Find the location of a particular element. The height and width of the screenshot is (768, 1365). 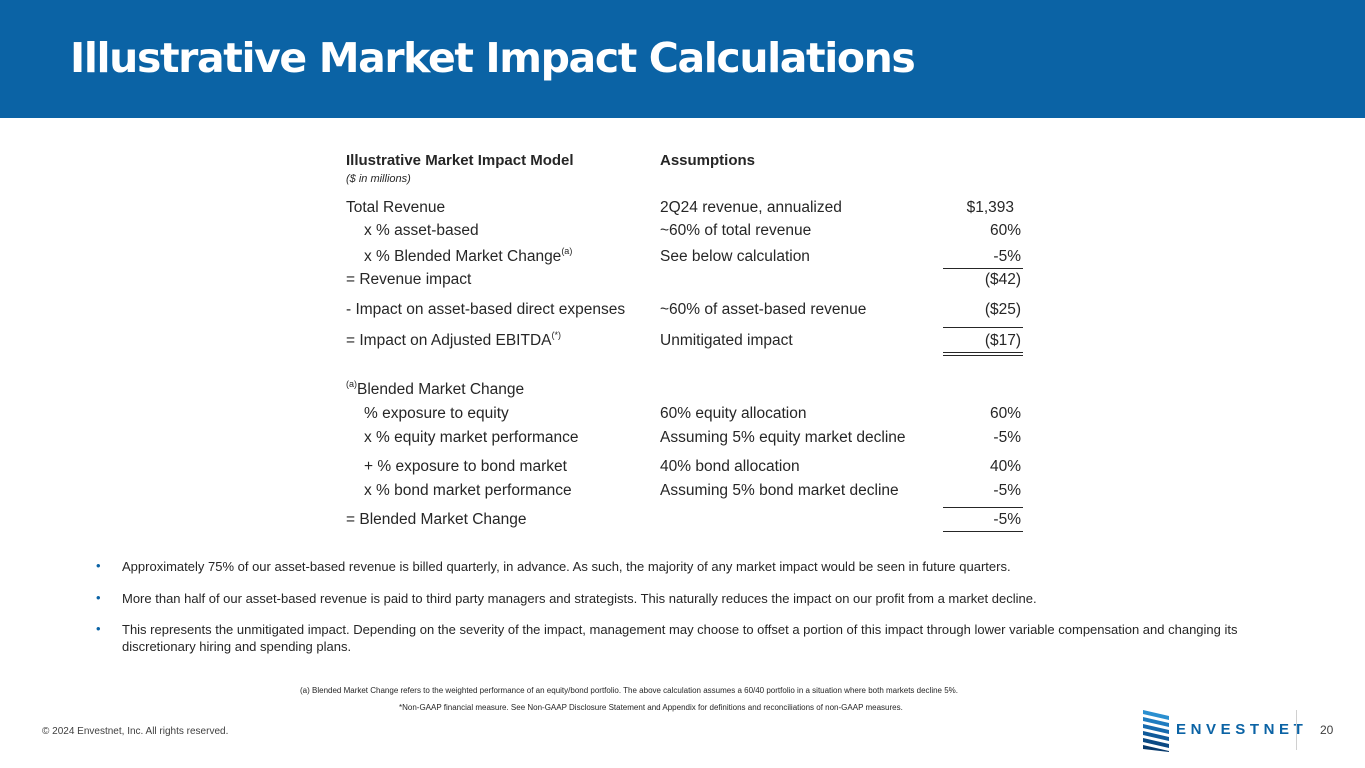

row-label: x % equity market performance is located at coordinates (471, 437).